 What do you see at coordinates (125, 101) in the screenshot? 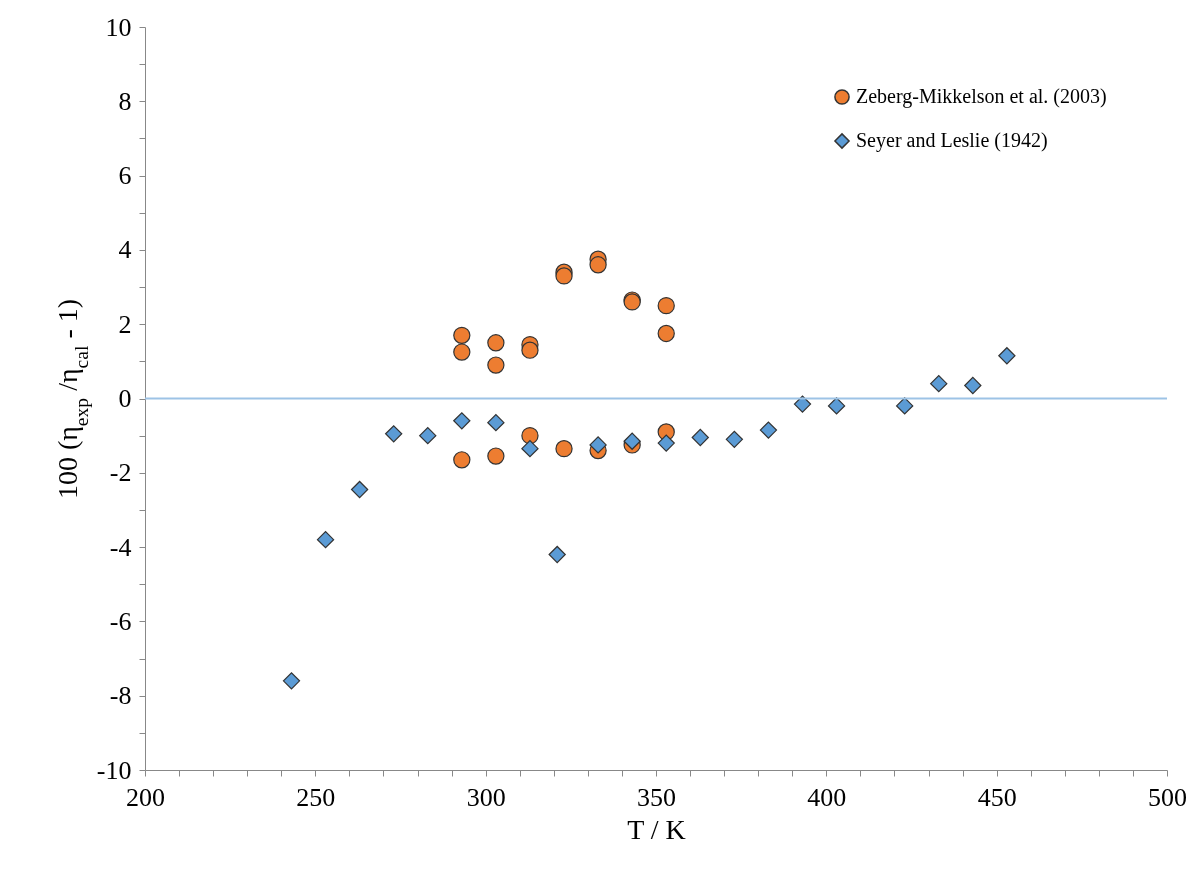
I see `y-tick-label: 8` at bounding box center [125, 101].